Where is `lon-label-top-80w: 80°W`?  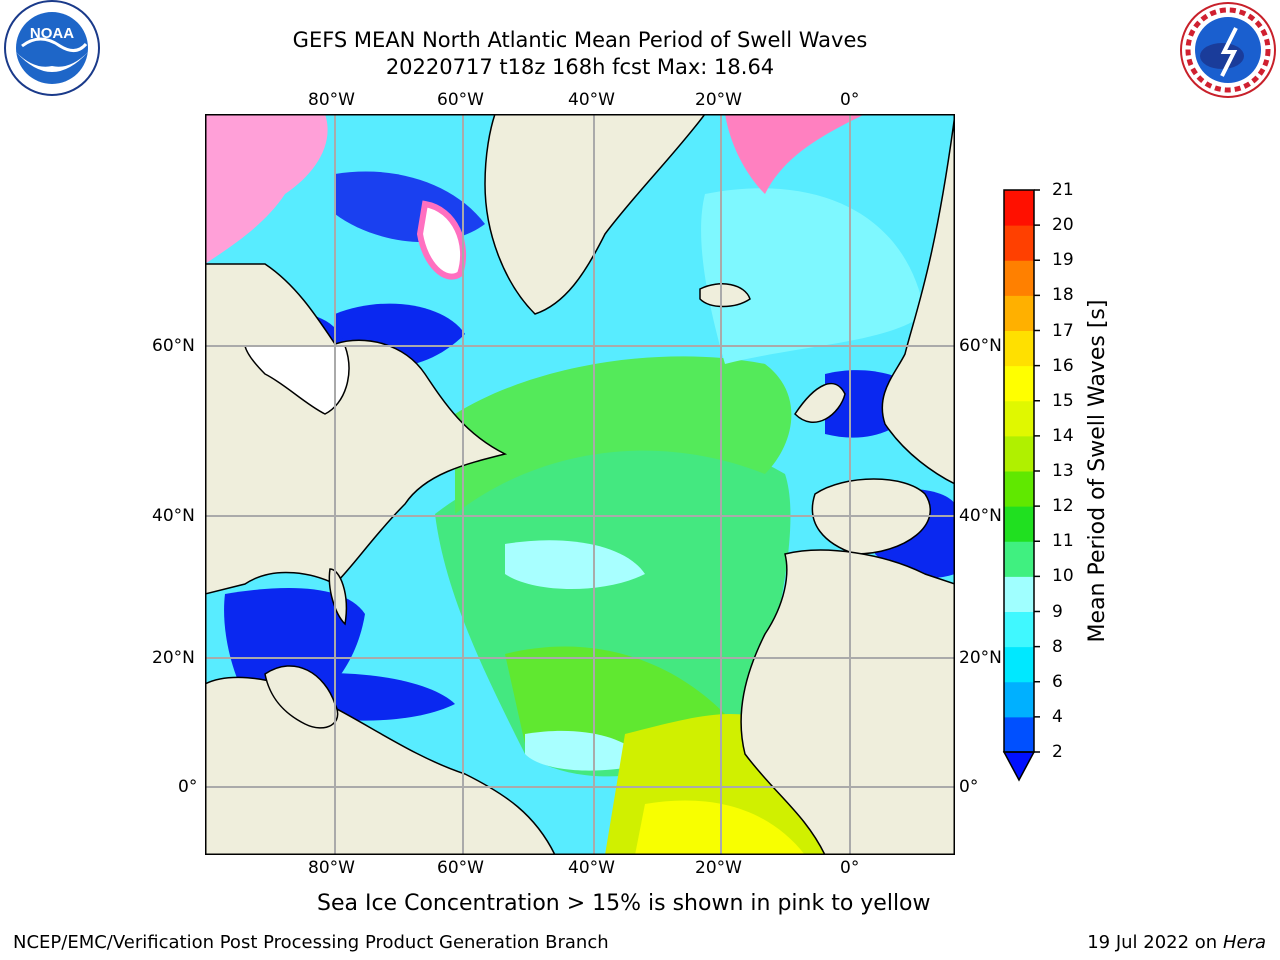
lon-label-top-80w: 80°W is located at coordinates (331, 100).